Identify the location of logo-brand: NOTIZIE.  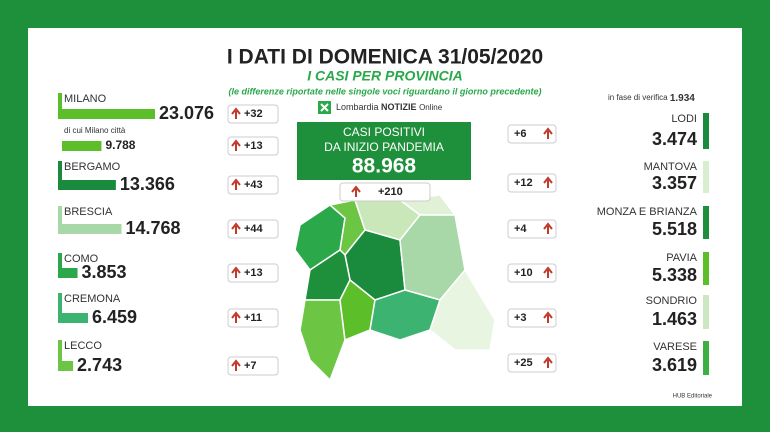
(399, 107).